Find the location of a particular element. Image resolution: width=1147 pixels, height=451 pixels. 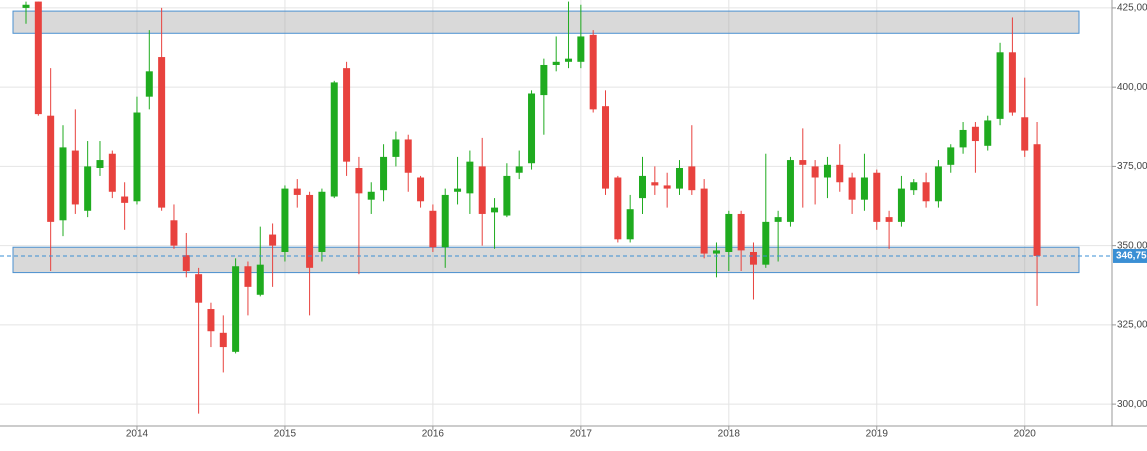

last-price-label: 346,75 is located at coordinates (1131, 256).